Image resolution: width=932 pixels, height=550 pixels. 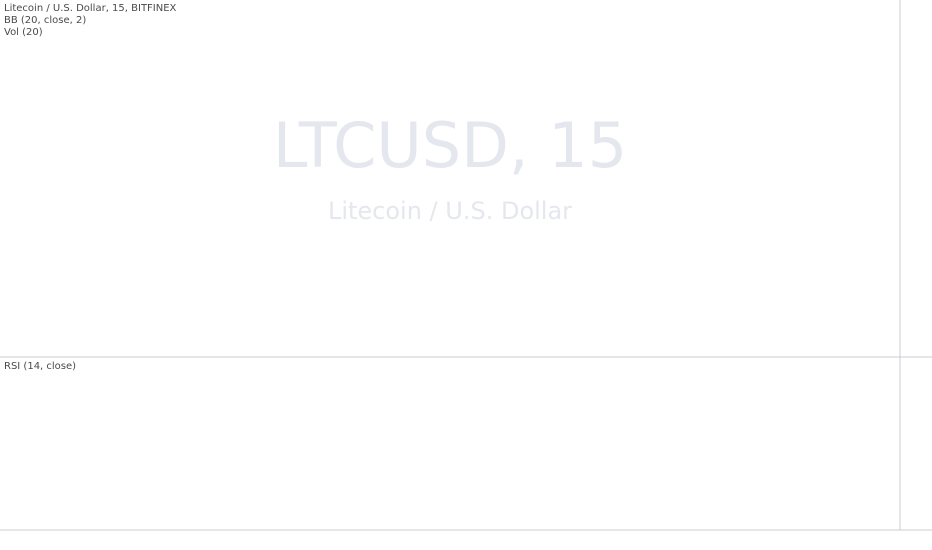 What do you see at coordinates (23, 32) in the screenshot?
I see `indicator-label: Vol (20)` at bounding box center [23, 32].